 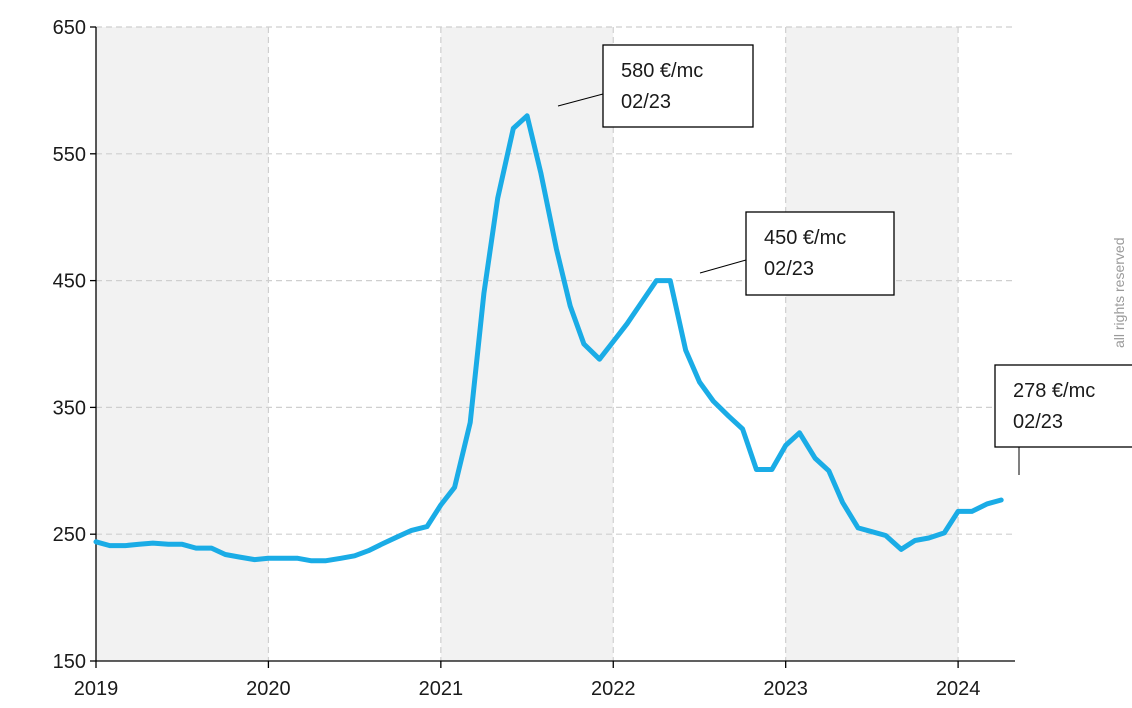 What do you see at coordinates (69, 28) in the screenshot?
I see `y-tick-label: 650` at bounding box center [69, 28].